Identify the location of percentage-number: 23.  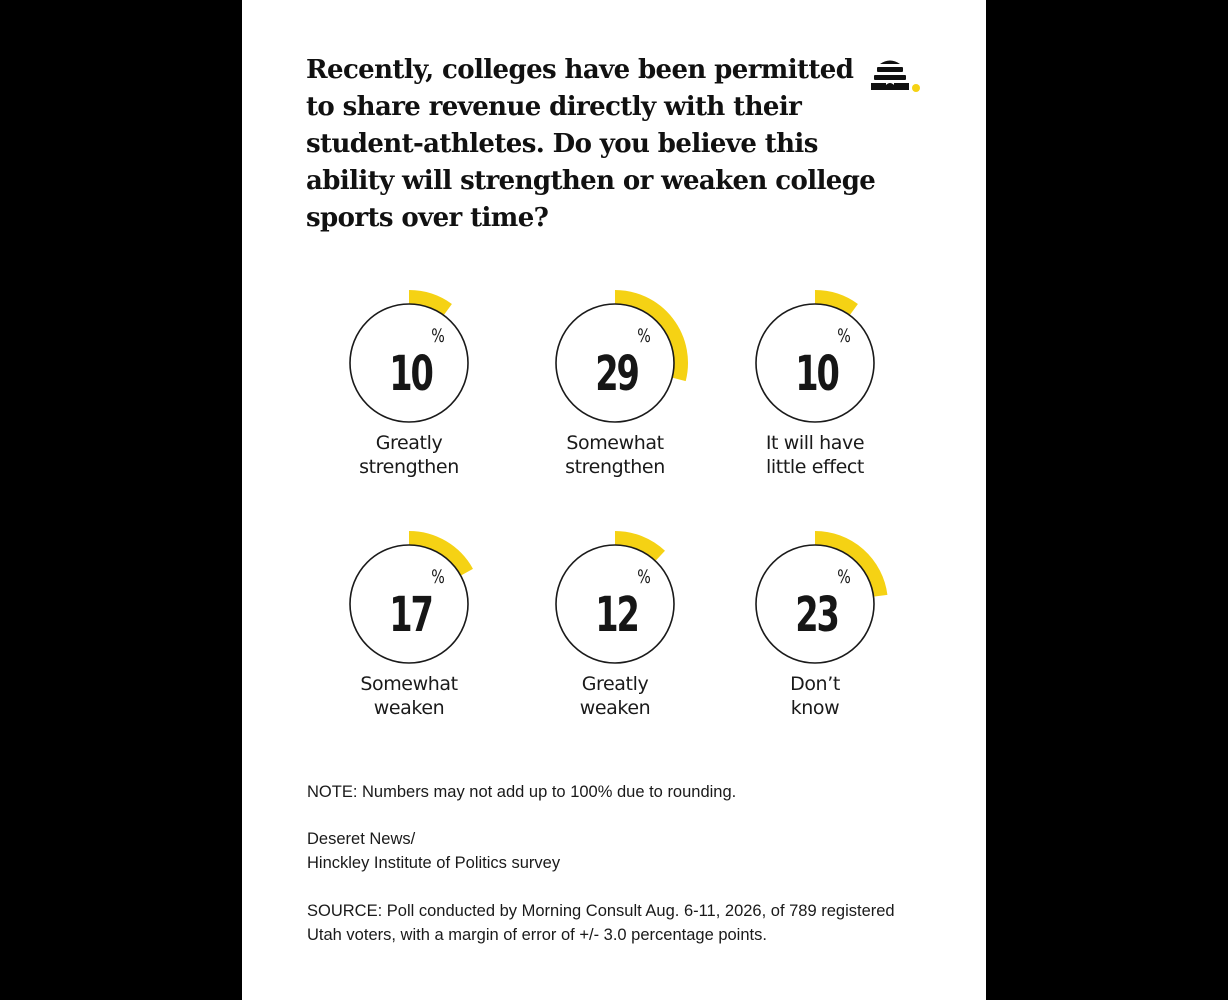
(817, 615).